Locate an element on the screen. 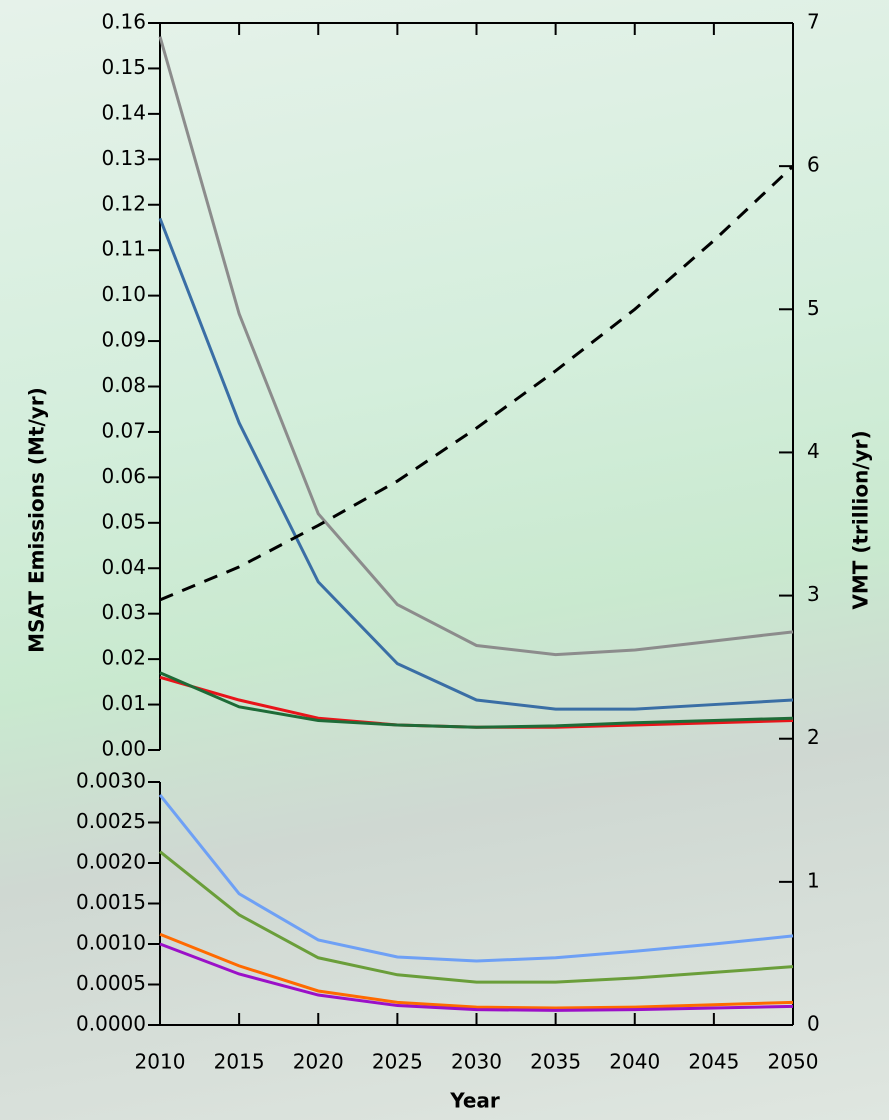  x-tick-label: 2040 is located at coordinates (634, 1062).